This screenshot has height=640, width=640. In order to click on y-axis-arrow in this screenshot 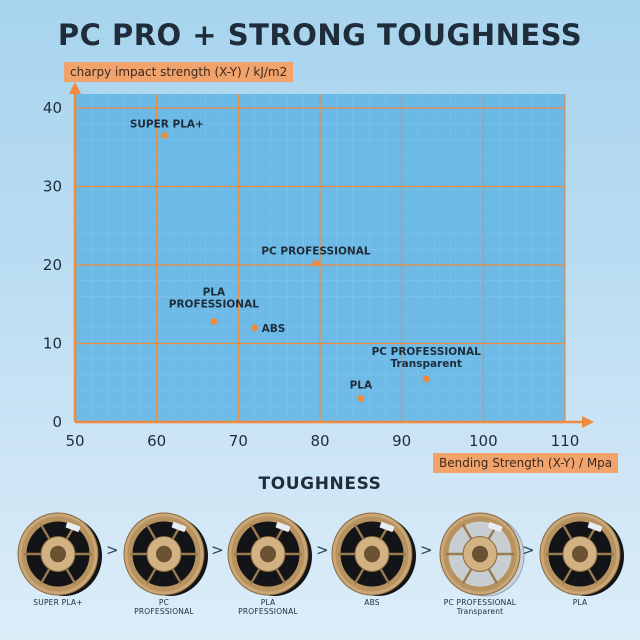, I will do `click(75, 88)`.